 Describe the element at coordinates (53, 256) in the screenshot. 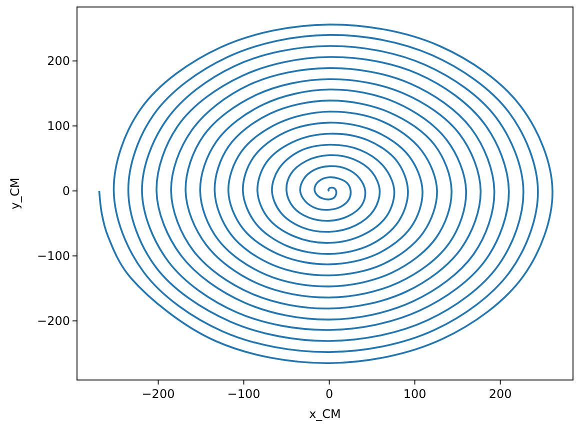

I see `y-tick-label: −100` at that location.